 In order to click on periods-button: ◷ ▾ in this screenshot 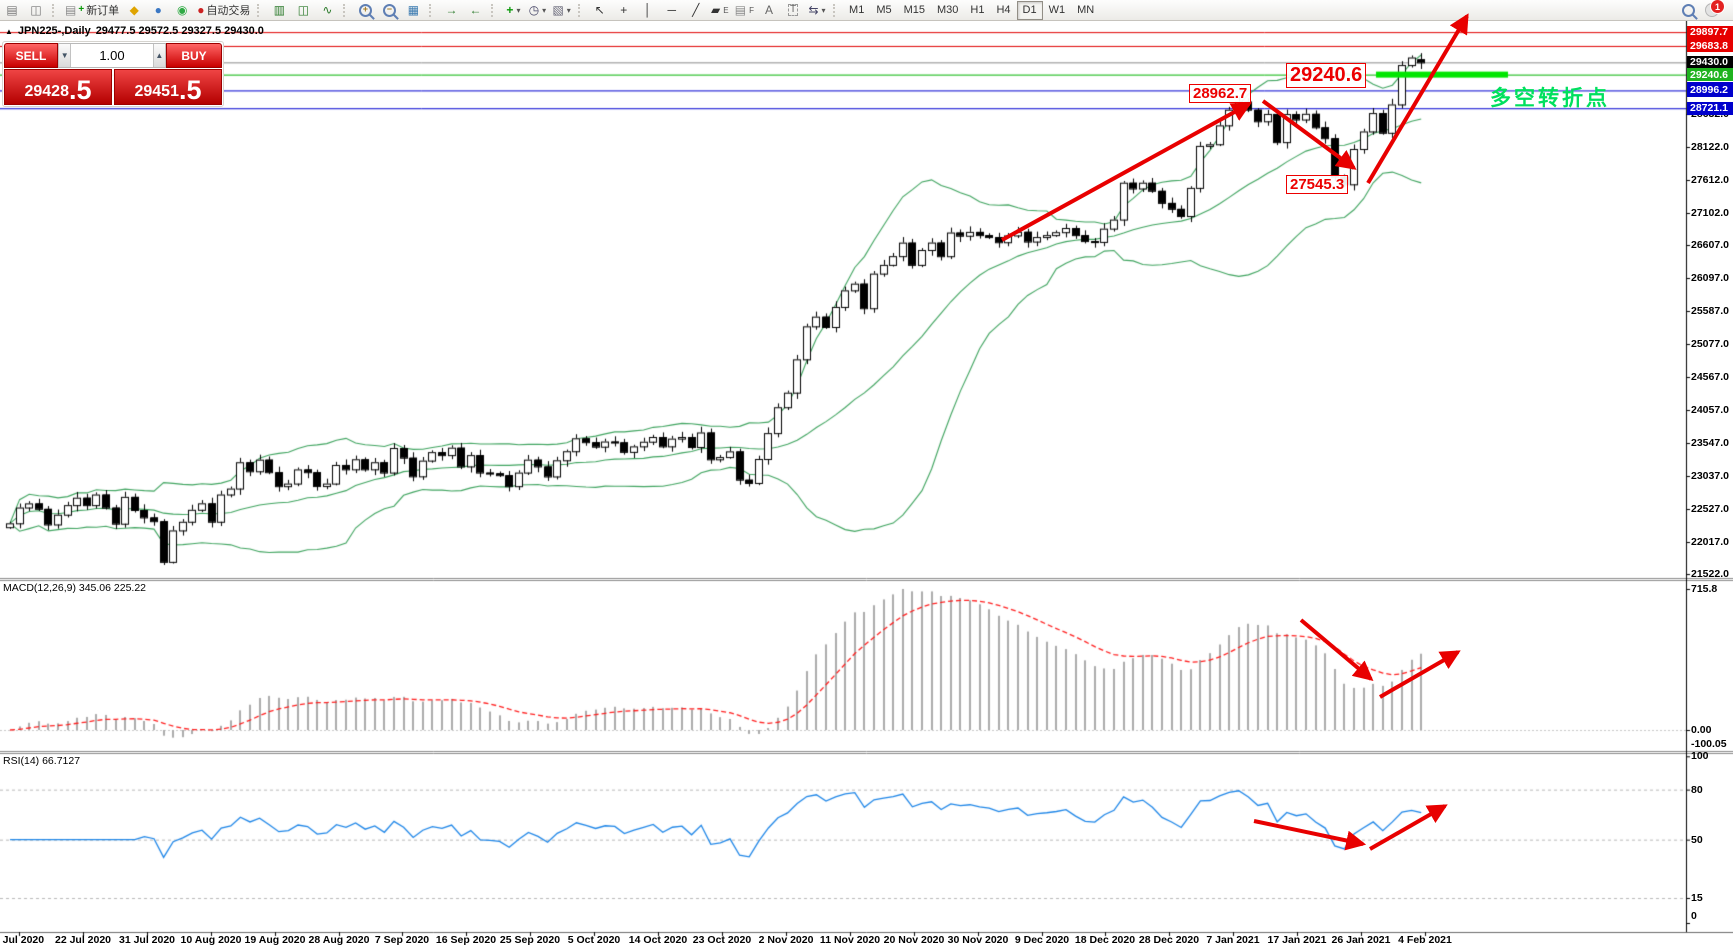, I will do `click(537, 10)`.